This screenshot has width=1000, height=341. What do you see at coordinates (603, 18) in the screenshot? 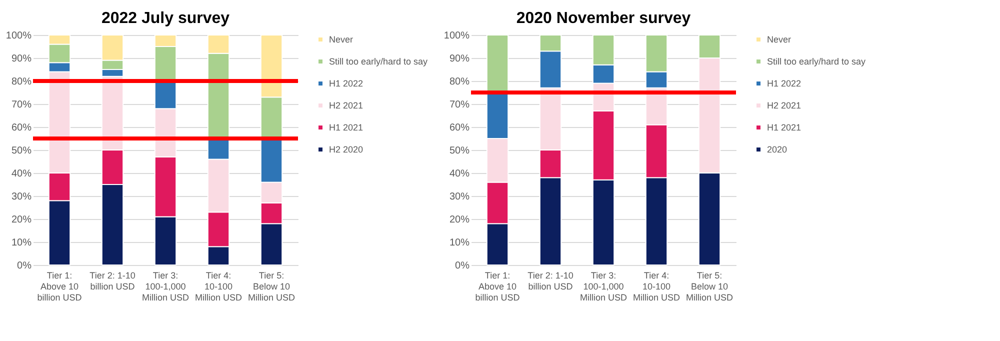
I see `chart-title: 2020 November survey` at bounding box center [603, 18].